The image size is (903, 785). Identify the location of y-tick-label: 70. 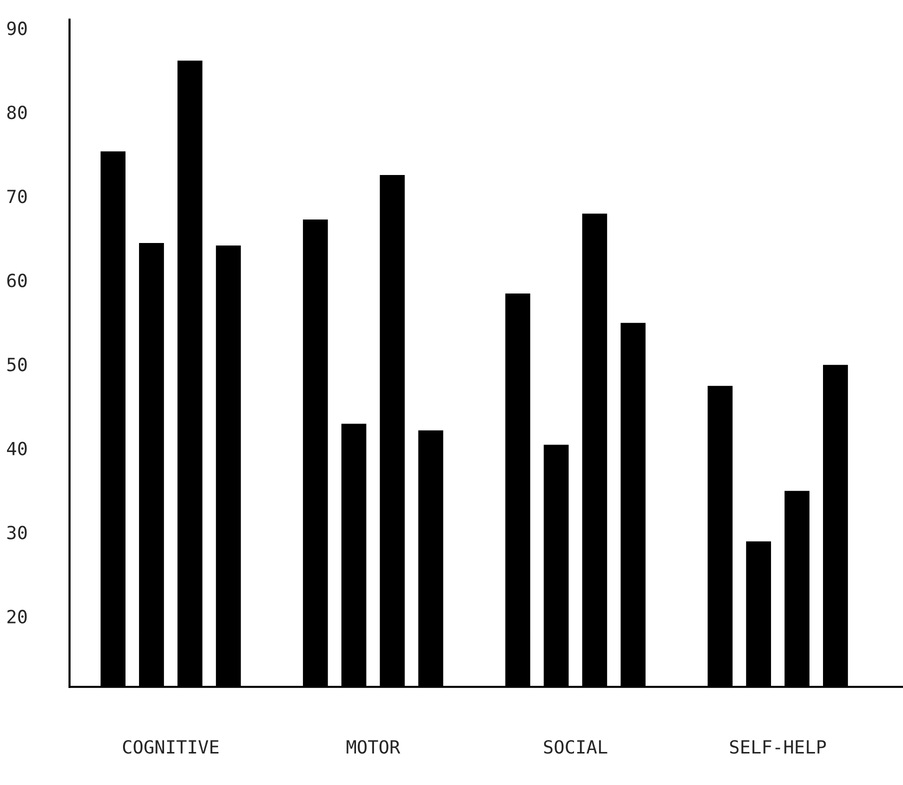
(17, 197).